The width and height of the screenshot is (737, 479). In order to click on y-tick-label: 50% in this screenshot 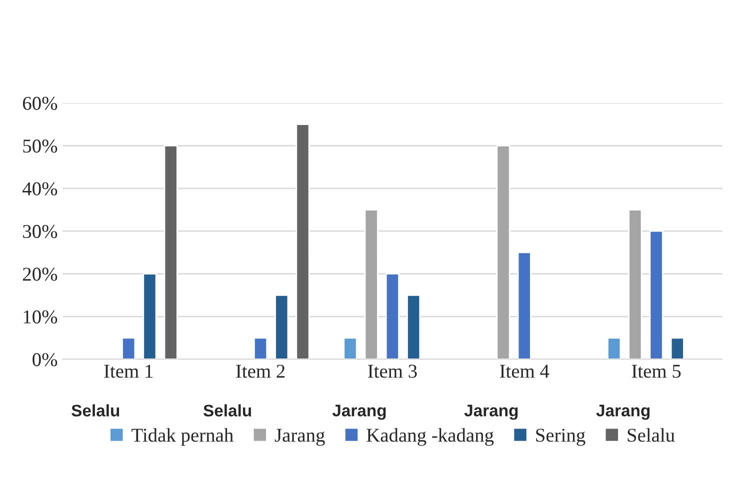, I will do `click(40, 146)`.